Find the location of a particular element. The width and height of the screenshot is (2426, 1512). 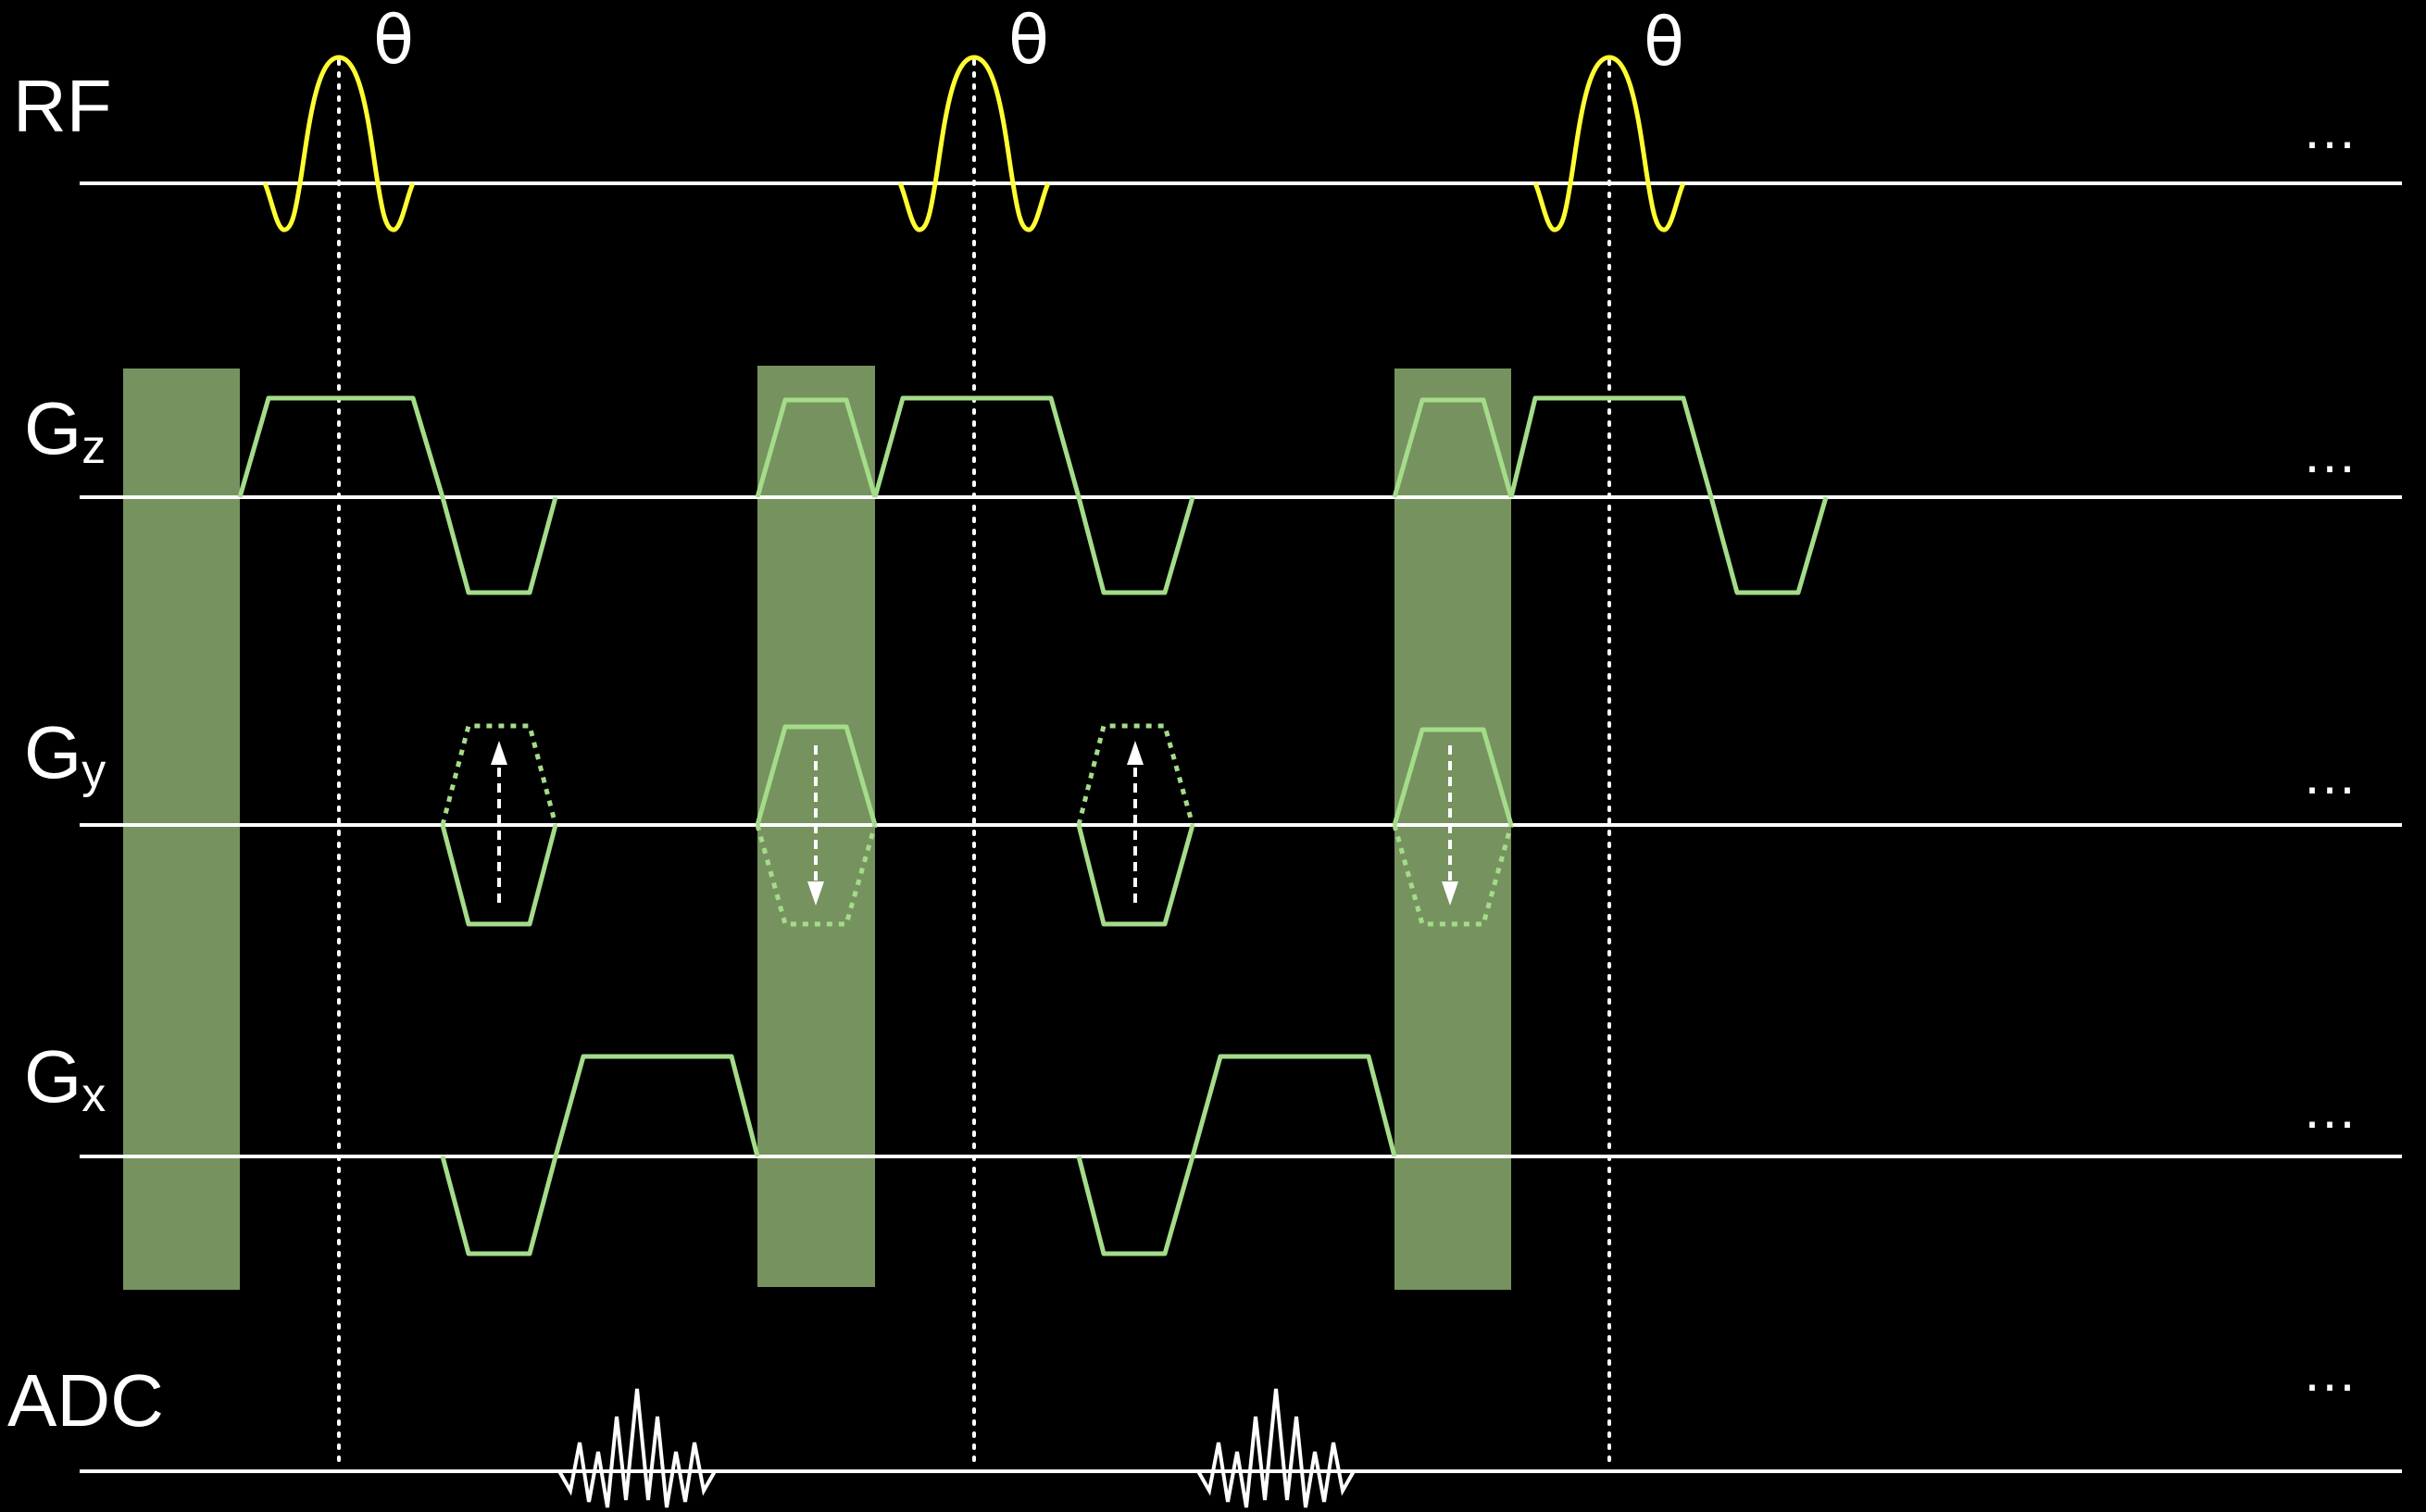

gy-rewinder-3-range is located at coordinates (1453, 876).